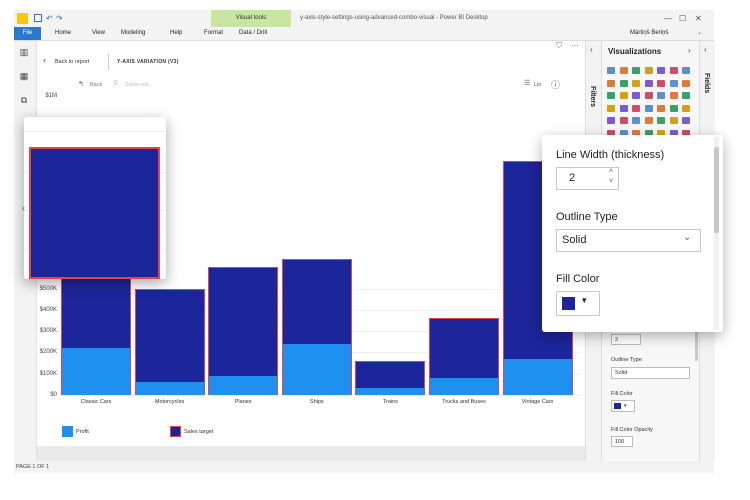 This screenshot has height=500, width=750. What do you see at coordinates (133, 33) in the screenshot?
I see `tab-modeling: Modeling` at bounding box center [133, 33].